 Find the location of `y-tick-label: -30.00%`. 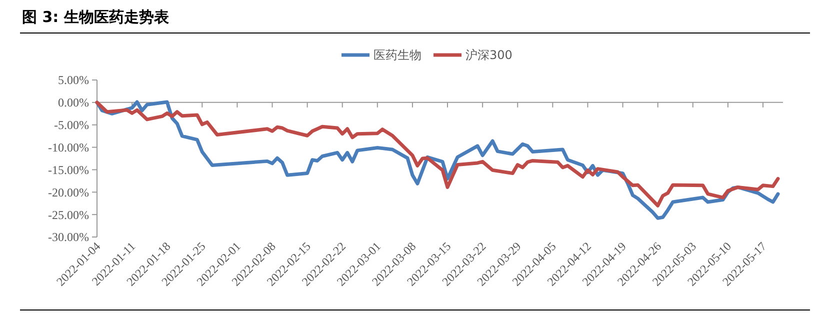

y-tick-label: -30.00% is located at coordinates (68, 237).